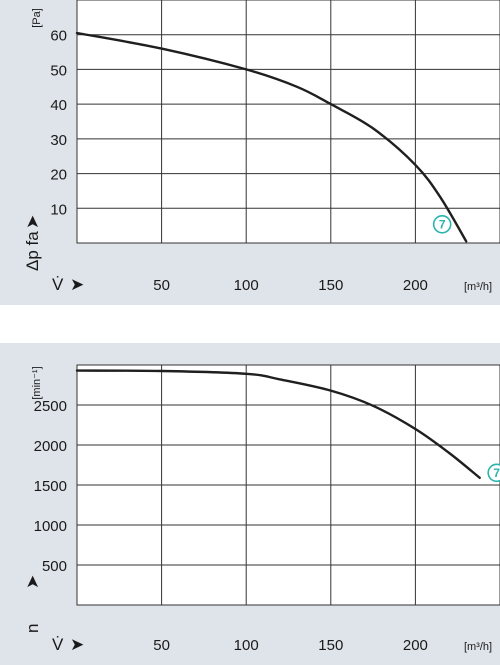  Describe the element at coordinates (50, 406) in the screenshot. I see `y-tick-label: 2500` at that location.